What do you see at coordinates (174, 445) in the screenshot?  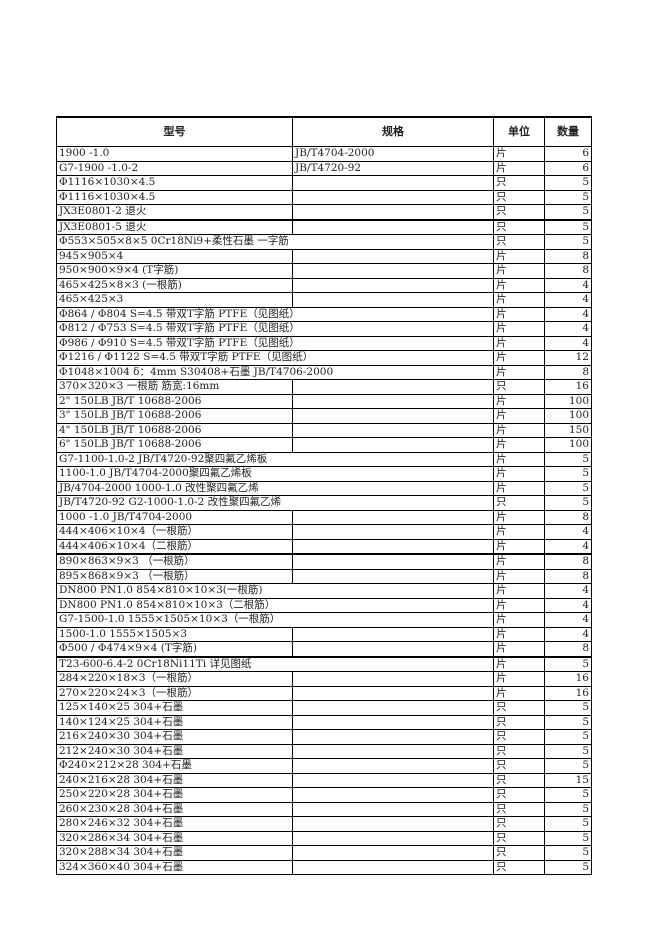 I see `cell-model: 6" 150LB JB/T 10688-2006` at bounding box center [174, 445].